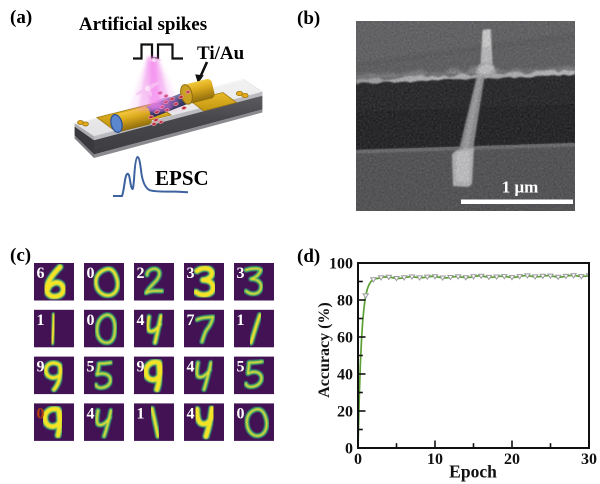  What do you see at coordinates (435, 459) in the screenshot?
I see `svg-text: 10` at bounding box center [435, 459].